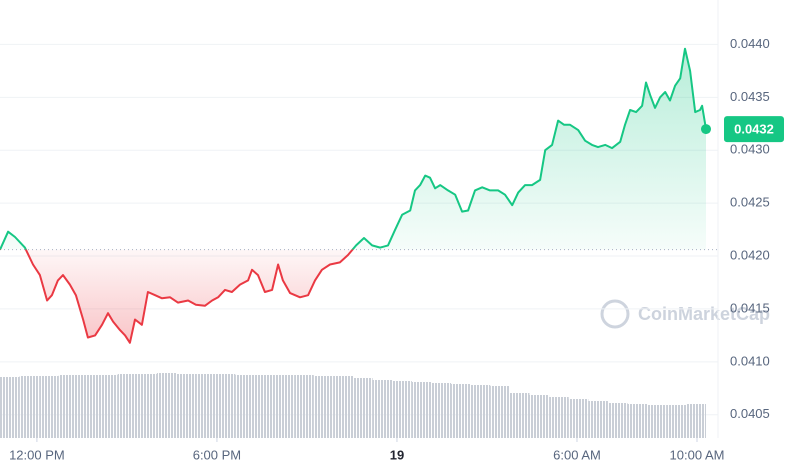  Describe the element at coordinates (697, 454) in the screenshot. I see `x-tick-label: 10:00 AM` at that location.